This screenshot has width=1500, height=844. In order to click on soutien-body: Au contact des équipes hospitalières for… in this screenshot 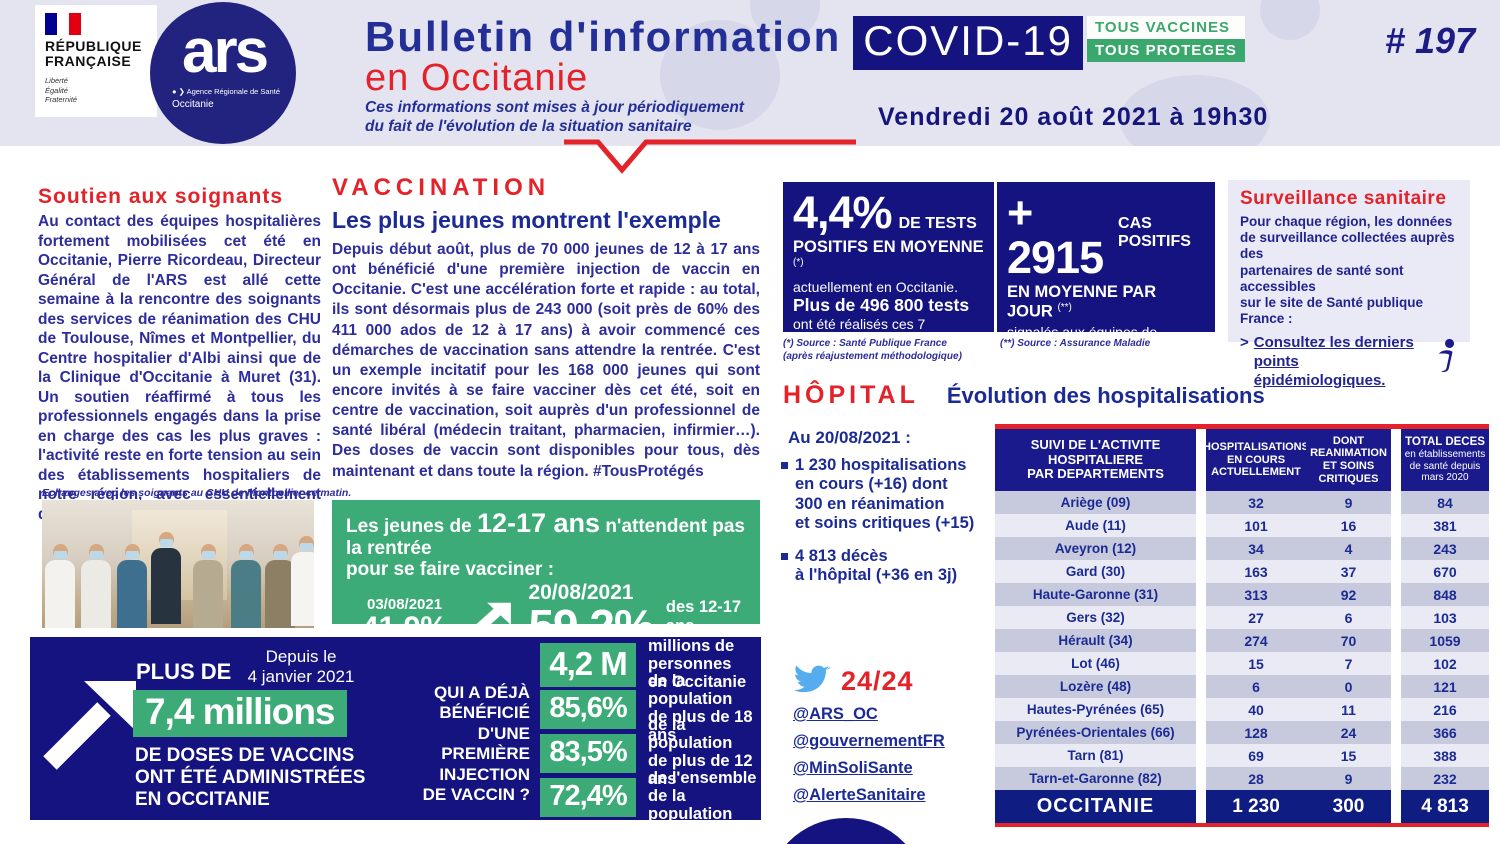, I will do `click(179, 368)`.